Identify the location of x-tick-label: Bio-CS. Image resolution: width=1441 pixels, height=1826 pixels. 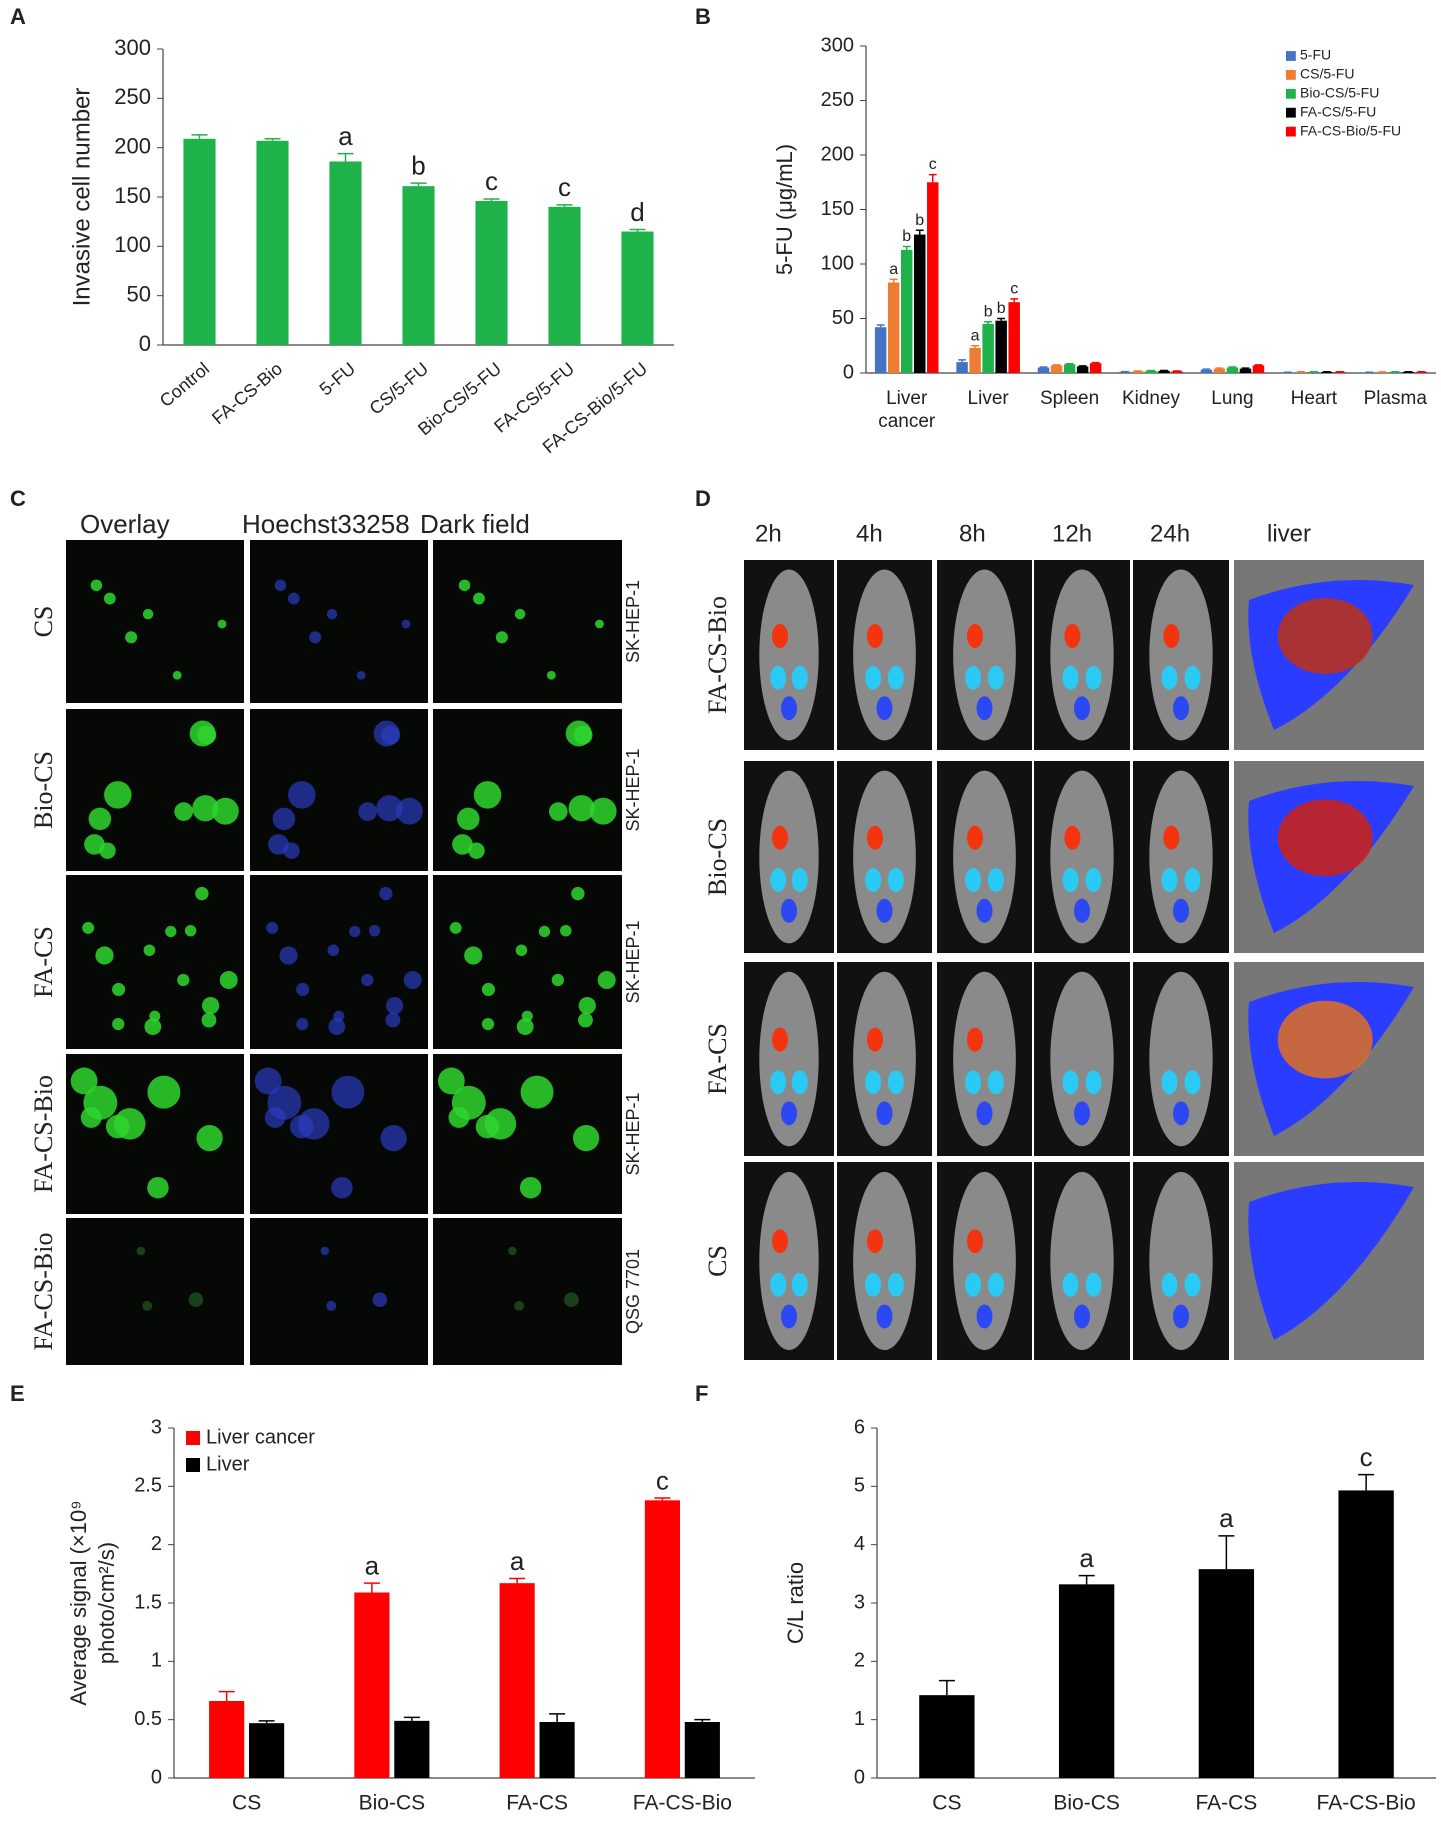
(1086, 1803).